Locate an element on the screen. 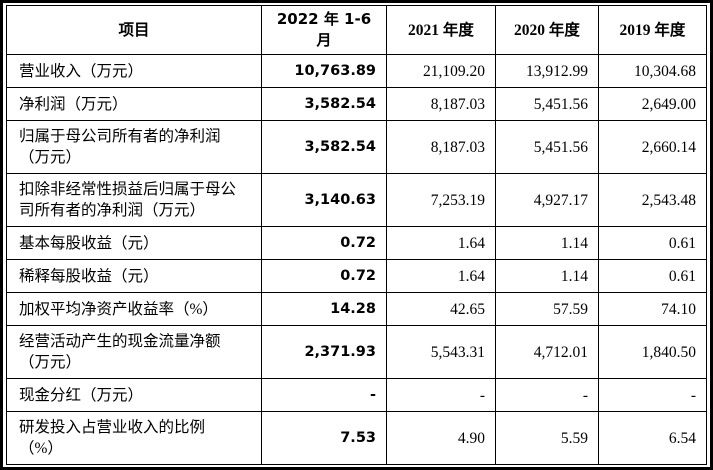 Image resolution: width=713 pixels, height=470 pixels. table-row: 研发投入占营业收入的比例 （%） 7.53 4.90 5.59 6.54 is located at coordinates (356, 438).